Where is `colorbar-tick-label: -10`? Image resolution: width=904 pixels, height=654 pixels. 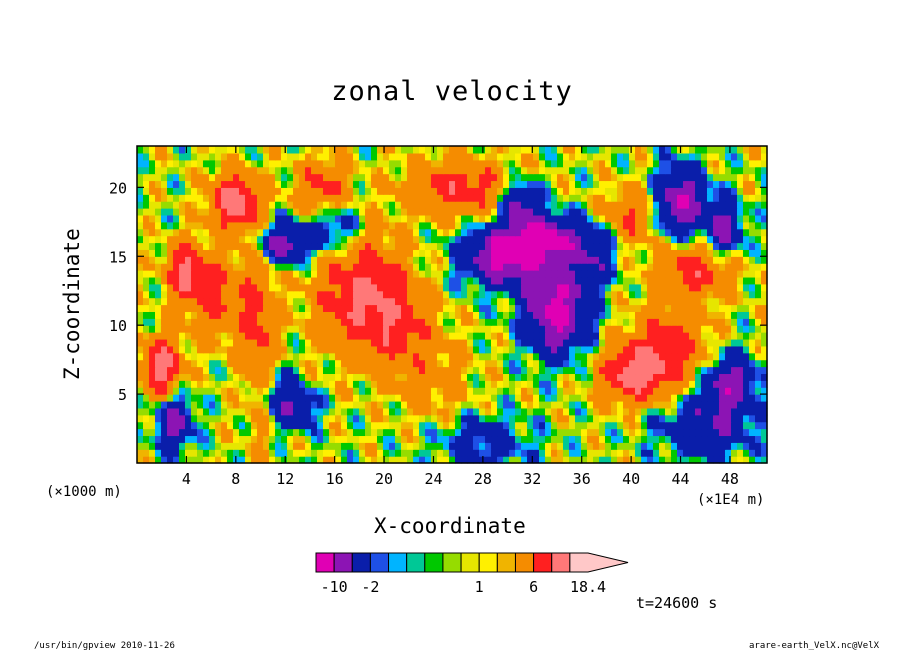 colorbar-tick-label: -10 is located at coordinates (334, 587).